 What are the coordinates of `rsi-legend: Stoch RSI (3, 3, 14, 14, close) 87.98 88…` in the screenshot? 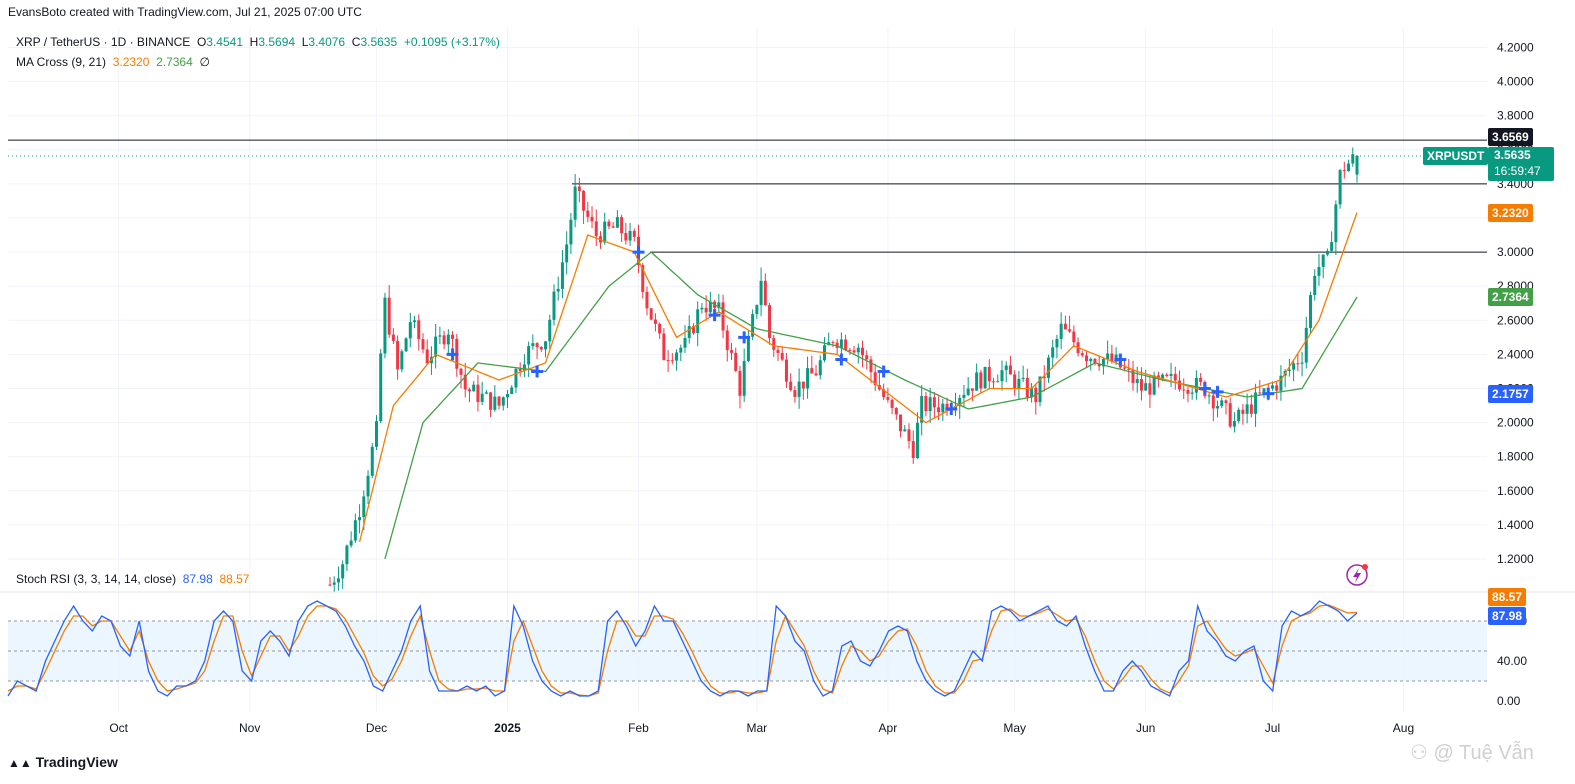 It's located at (132, 579).